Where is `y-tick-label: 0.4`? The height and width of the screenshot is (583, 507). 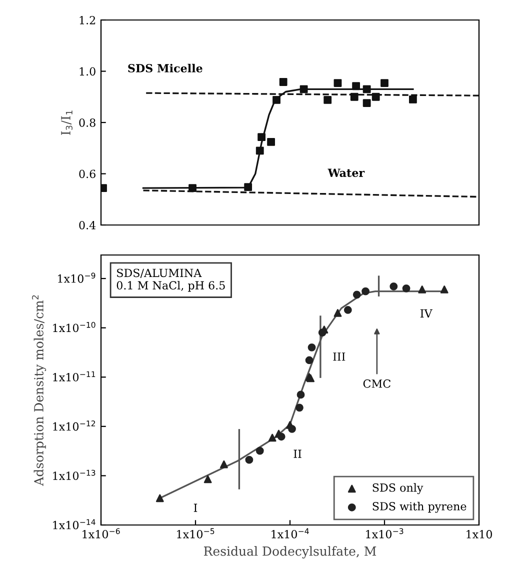
y-tick-label: 0.4 is located at coordinates (87, 225).